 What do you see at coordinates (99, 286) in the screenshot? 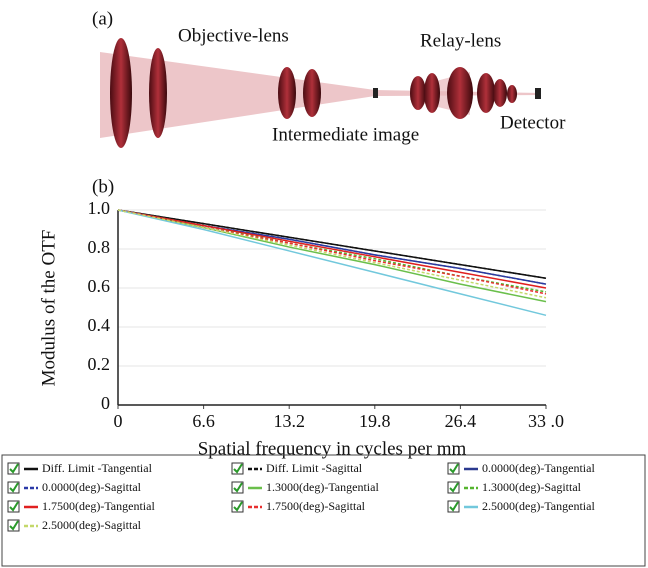
I see `y-tick-label: 0.6` at bounding box center [99, 286].